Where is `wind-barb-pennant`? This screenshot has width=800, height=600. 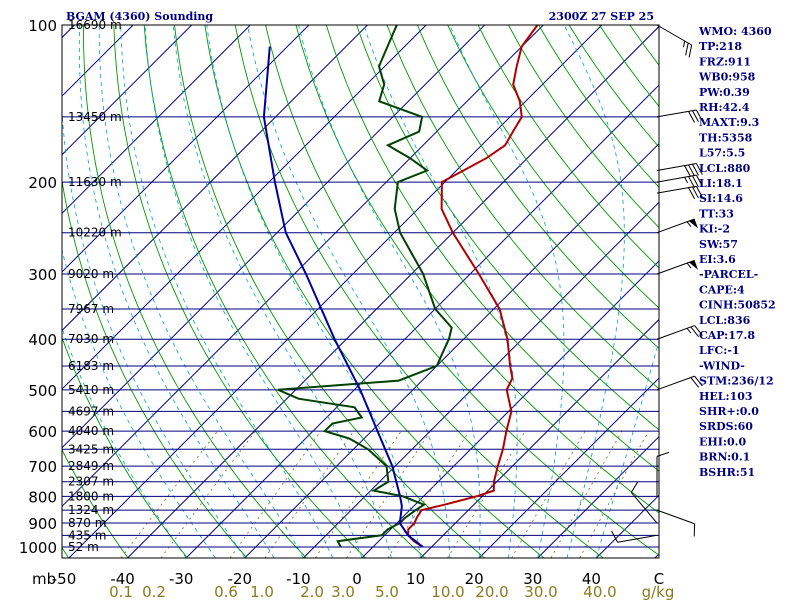 wind-barb-pennant is located at coordinates (693, 224).